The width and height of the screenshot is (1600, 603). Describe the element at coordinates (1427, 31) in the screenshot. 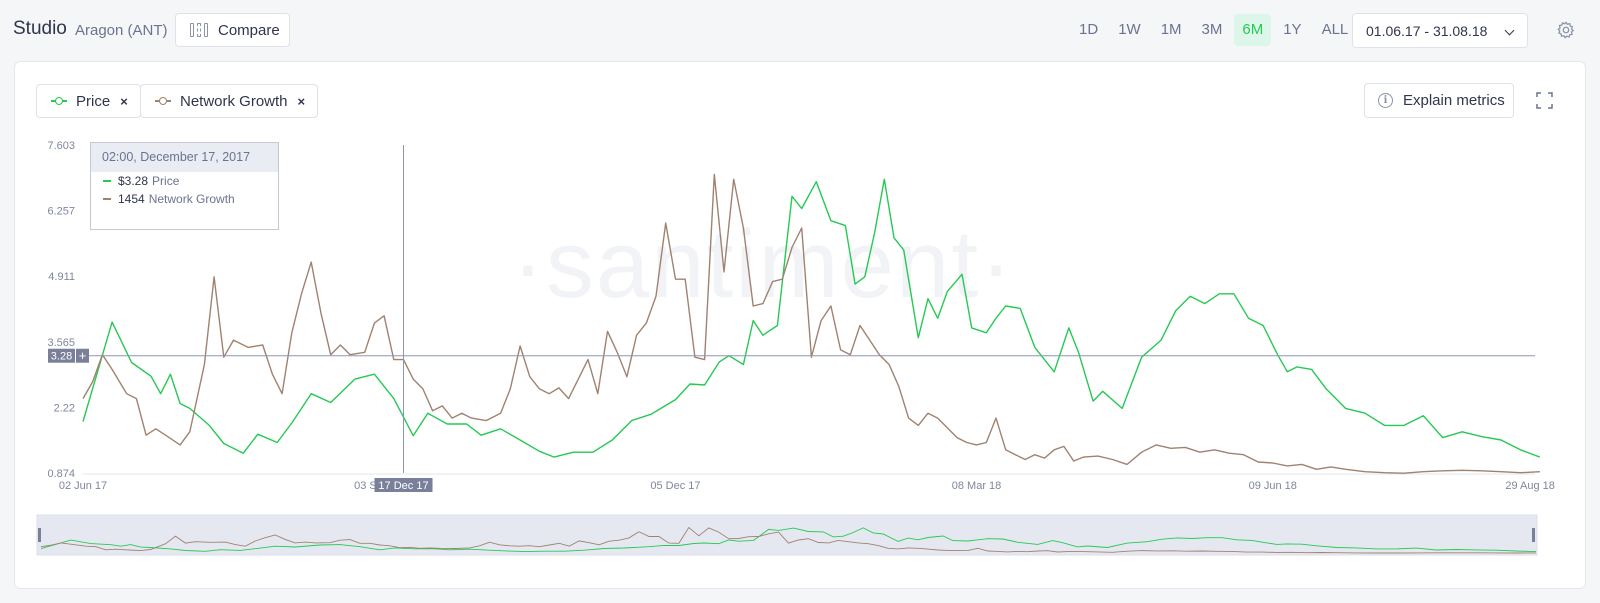

I see `date-range-value: 01.06.17 - 31.08.18` at that location.